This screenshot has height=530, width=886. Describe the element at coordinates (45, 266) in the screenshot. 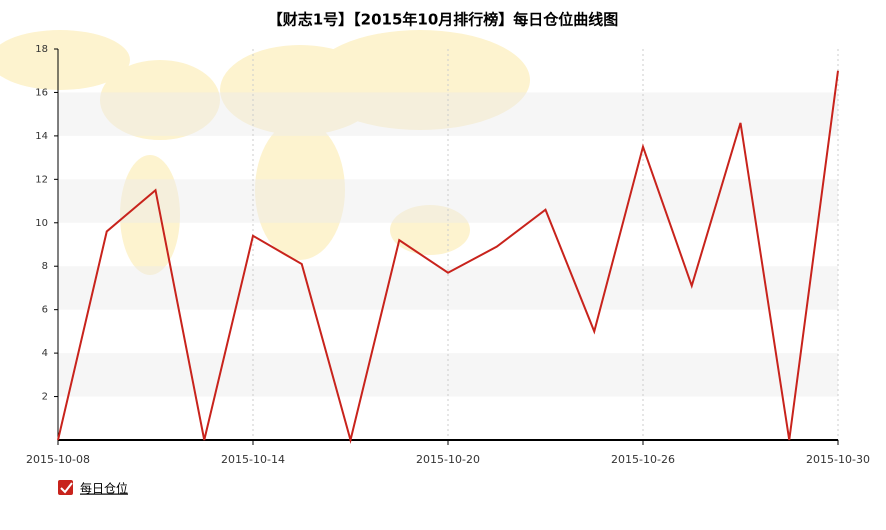

I see `y-tick-label: 8` at that location.